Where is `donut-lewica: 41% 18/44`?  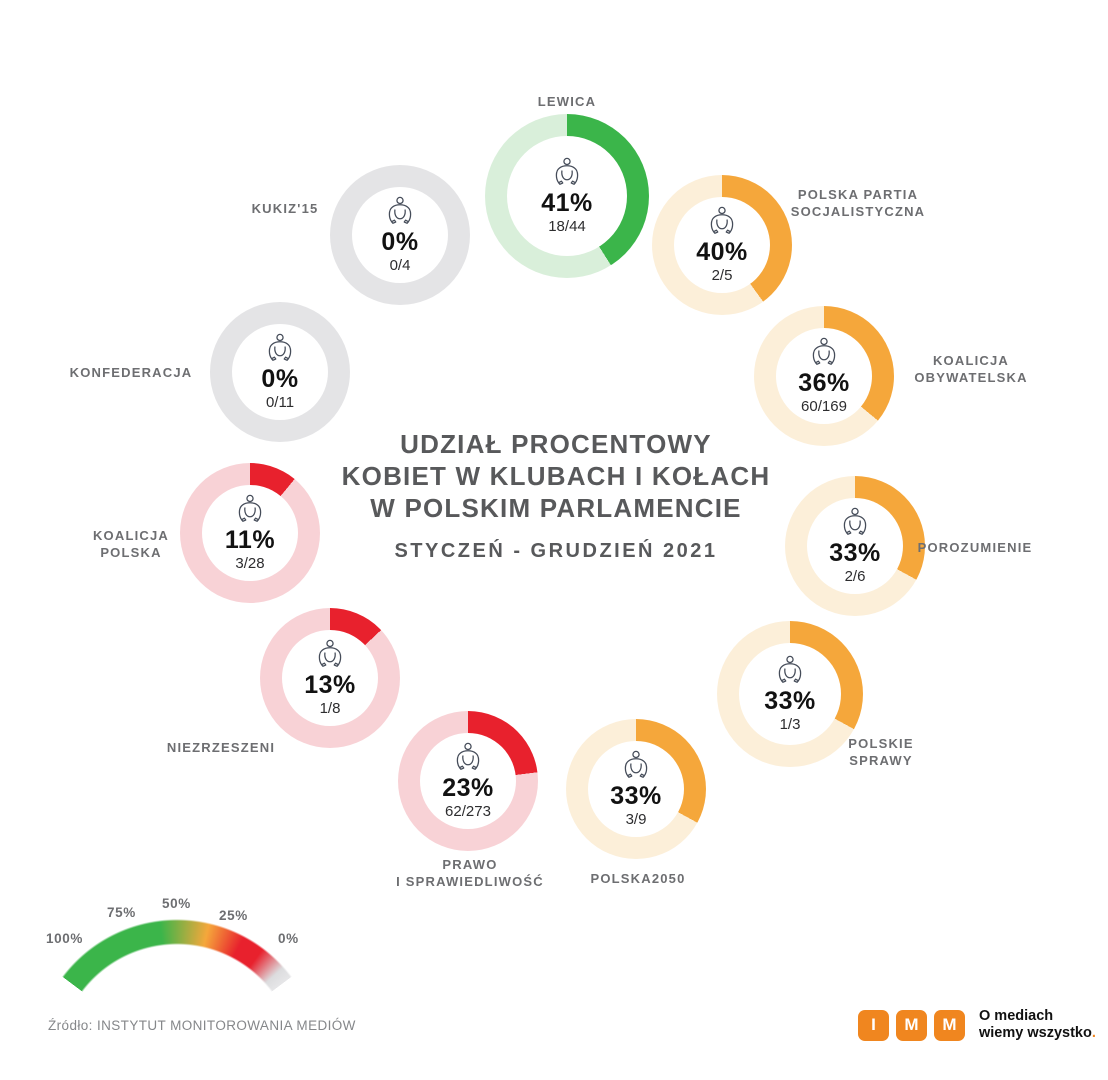 donut-lewica: 41% 18/44 is located at coordinates (567, 196).